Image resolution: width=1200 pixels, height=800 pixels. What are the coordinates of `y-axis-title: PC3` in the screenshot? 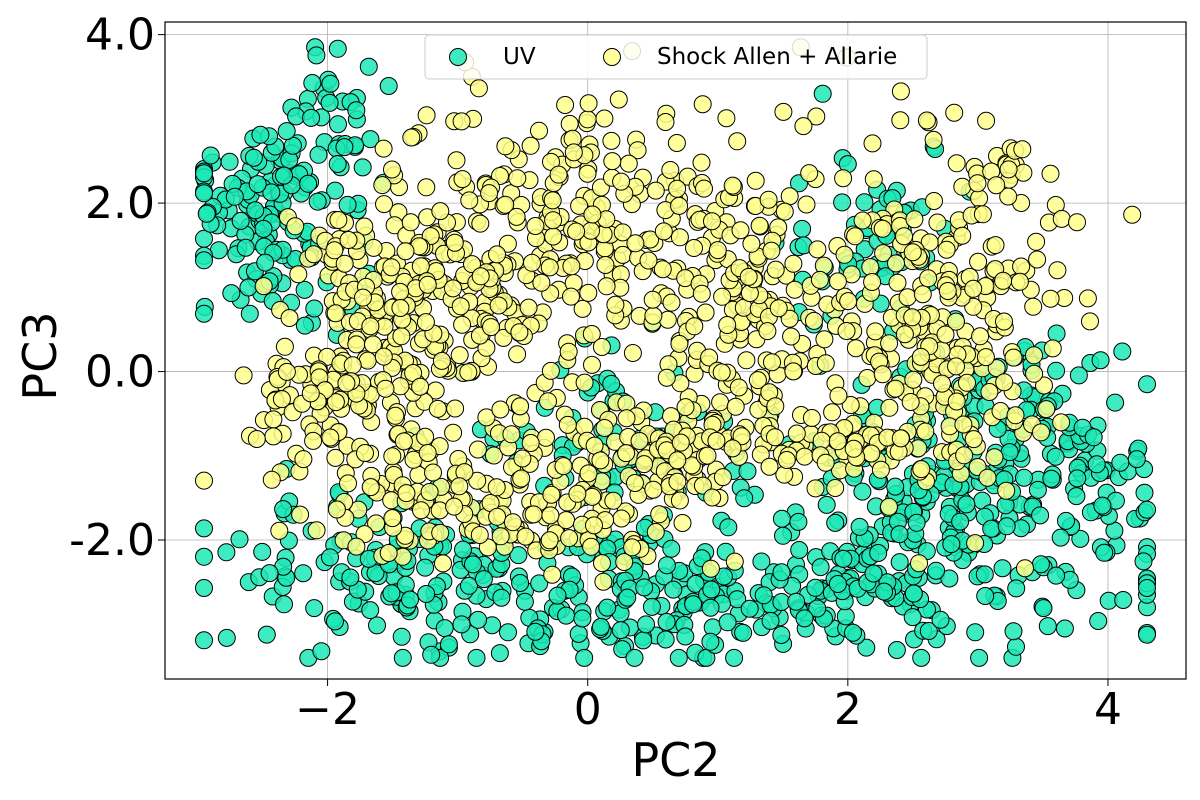 It's located at (40, 355).